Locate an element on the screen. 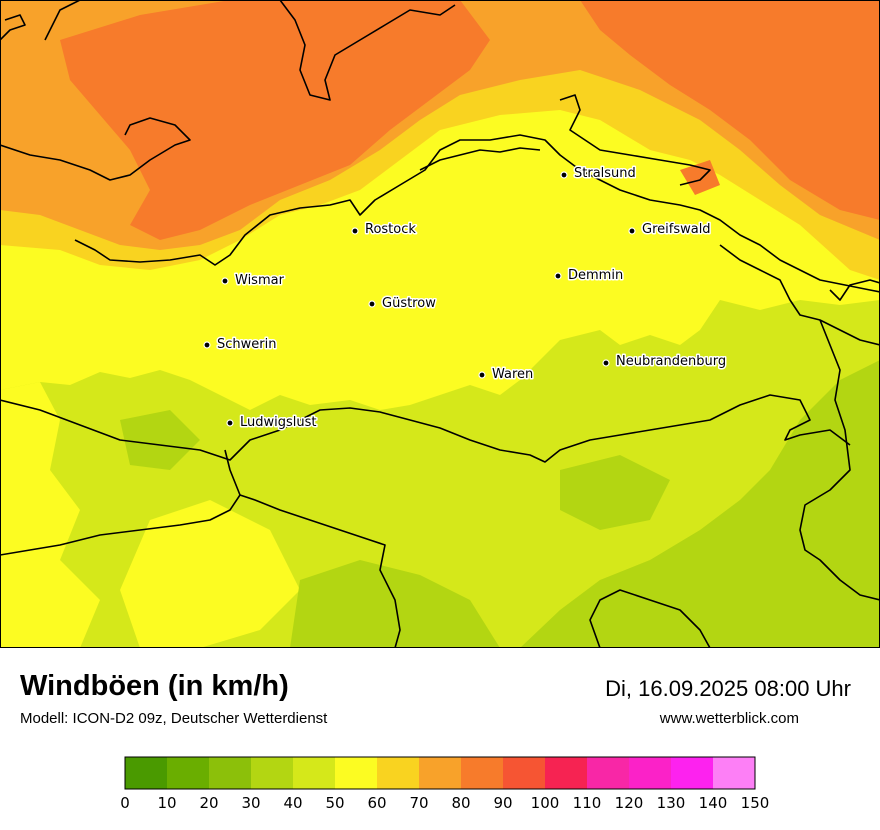  city-stralsund: Stralsund is located at coordinates (598, 174).